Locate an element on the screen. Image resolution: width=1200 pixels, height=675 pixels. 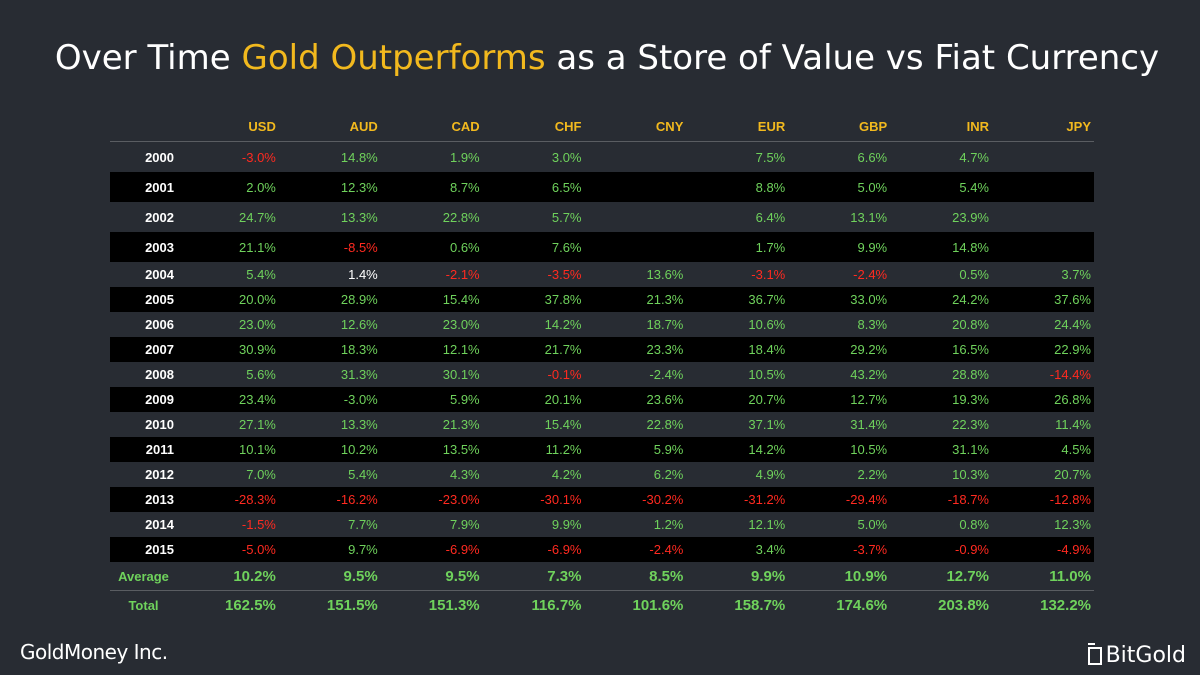
cell-chf: 4.2% is located at coordinates (533, 474).